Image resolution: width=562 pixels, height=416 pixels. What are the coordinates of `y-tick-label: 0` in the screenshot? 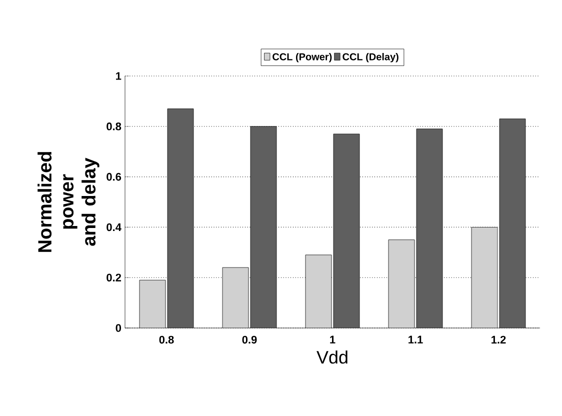 It's located at (119, 328).